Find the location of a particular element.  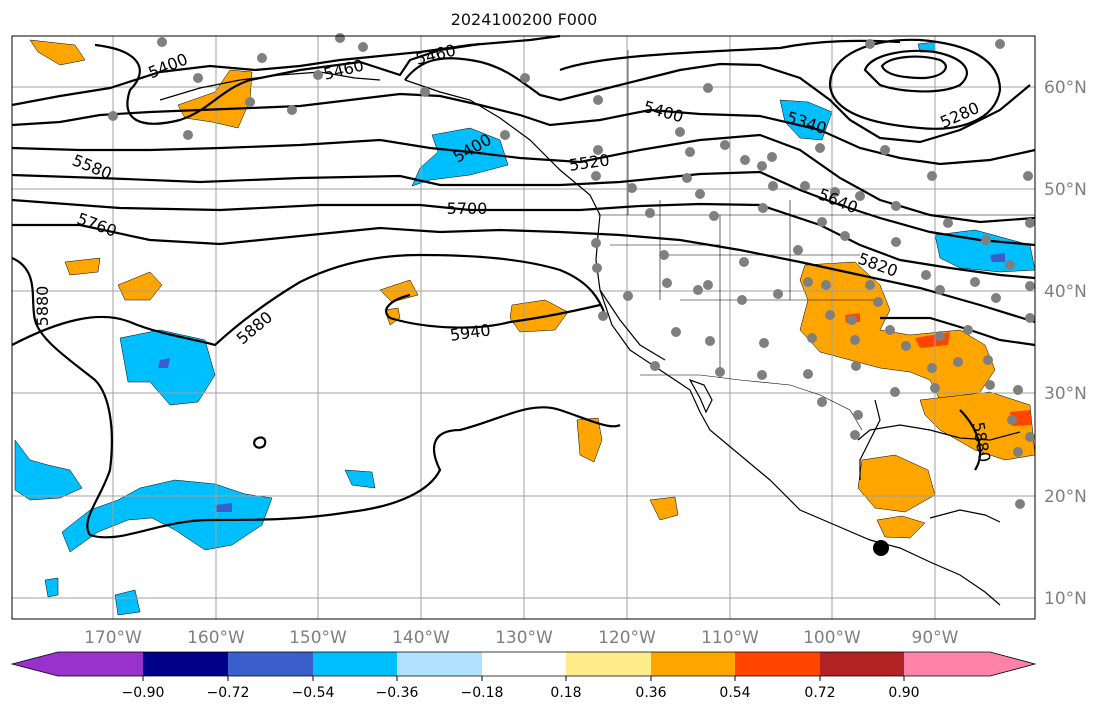

marker-dot is located at coordinates (881, 548).